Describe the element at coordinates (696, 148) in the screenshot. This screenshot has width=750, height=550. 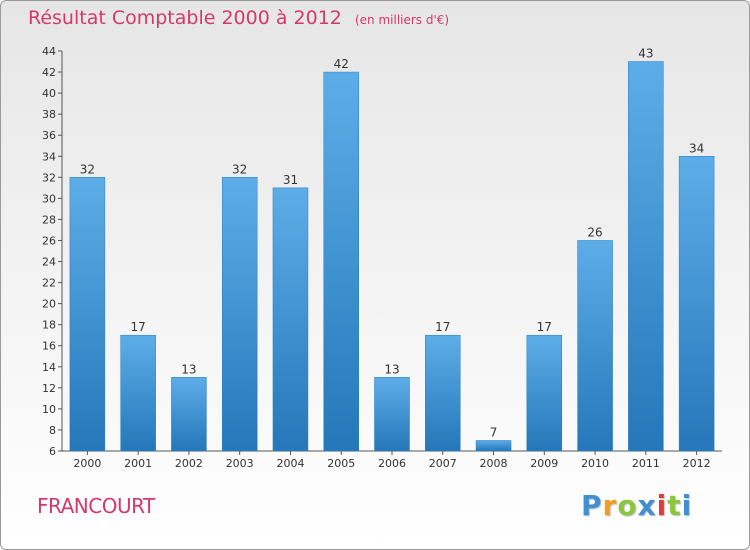
I see `data-label: 34` at that location.